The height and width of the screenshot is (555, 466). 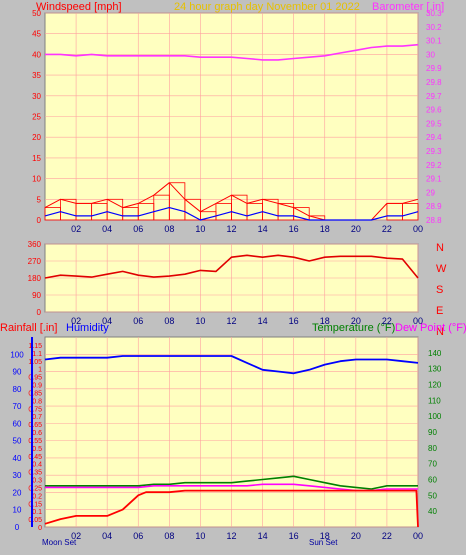 I want to click on rain-y-tick-label: 0.85, so click(x=35, y=393).